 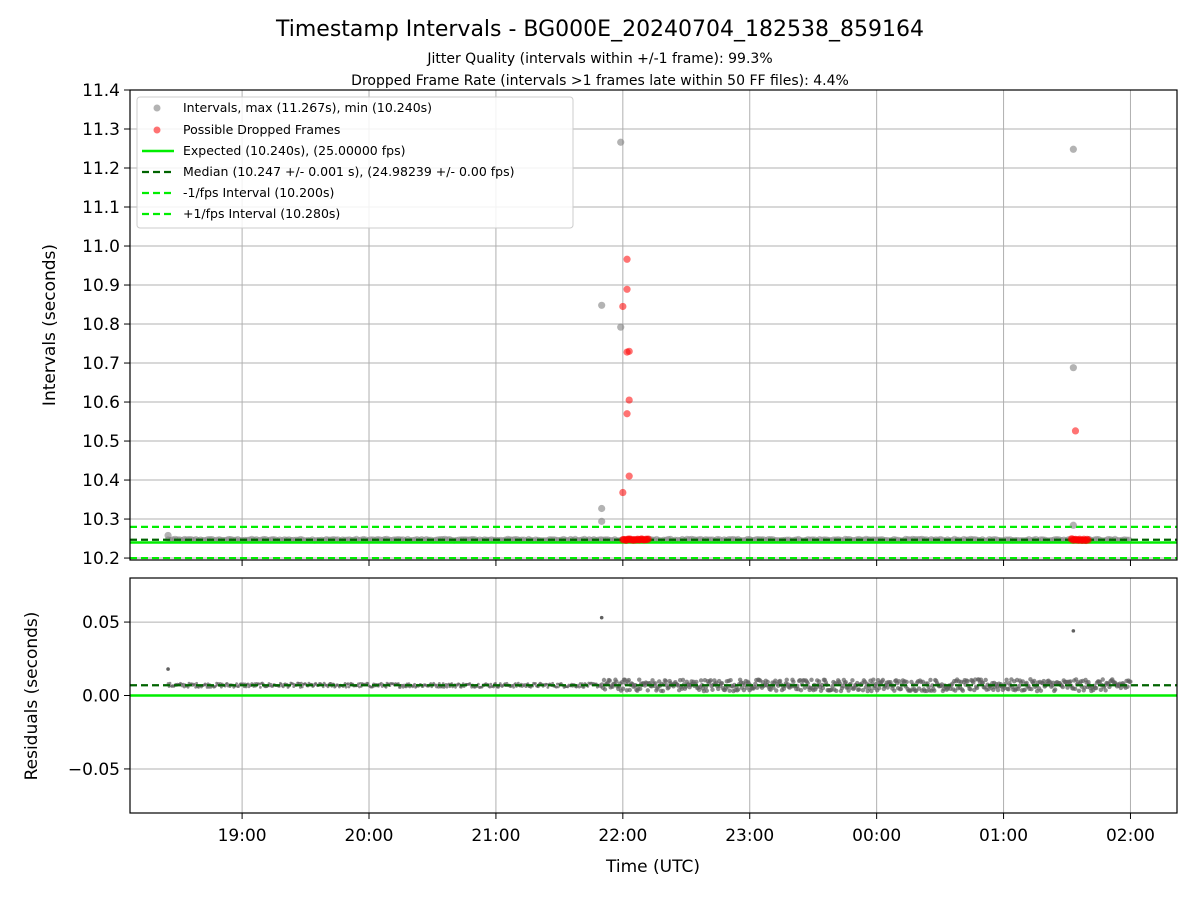 I want to click on x-tick-label: 02:00, so click(x=1130, y=836).